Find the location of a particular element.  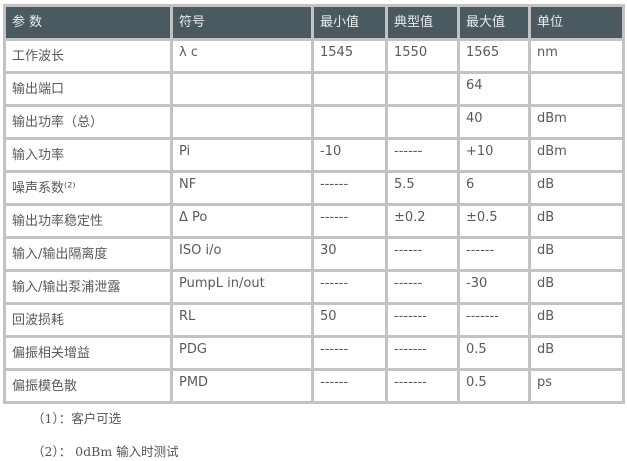

table-row: 输入/输出泵浦泄露 PumpL in/out ------ ------ -30 dB is located at coordinates (314, 287).